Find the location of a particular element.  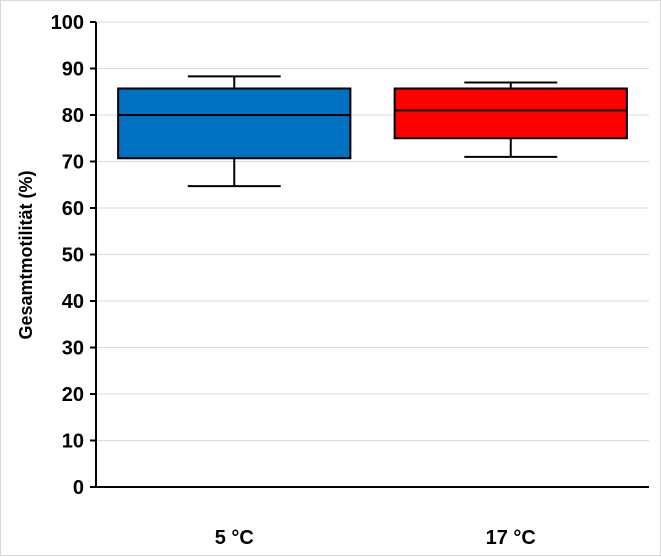

y-axis-title: Gesamtmotilität (%) is located at coordinates (26, 254).